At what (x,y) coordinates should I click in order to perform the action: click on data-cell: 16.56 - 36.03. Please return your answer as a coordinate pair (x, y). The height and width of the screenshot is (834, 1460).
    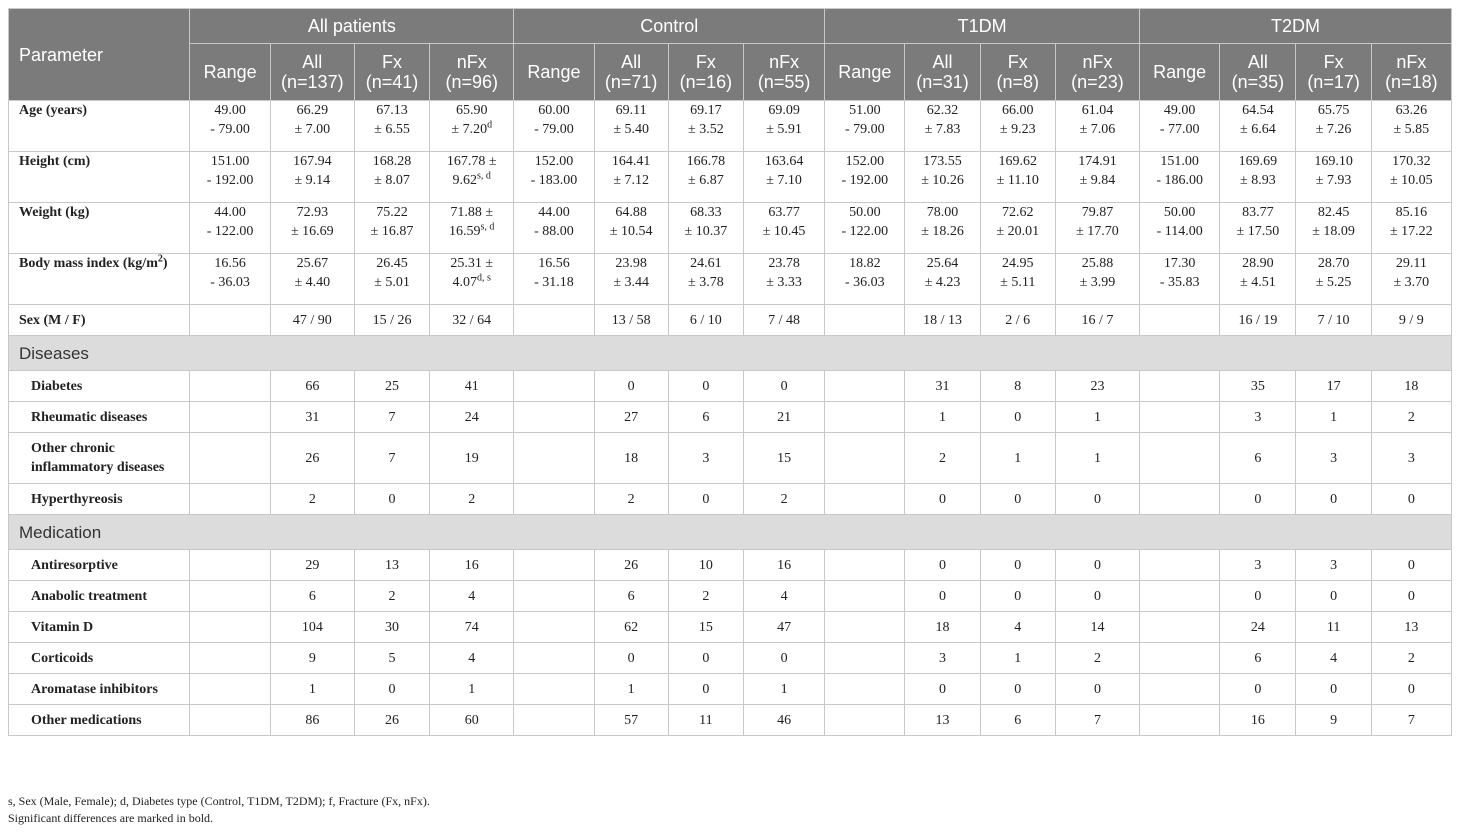
    Looking at the image, I should click on (230, 279).